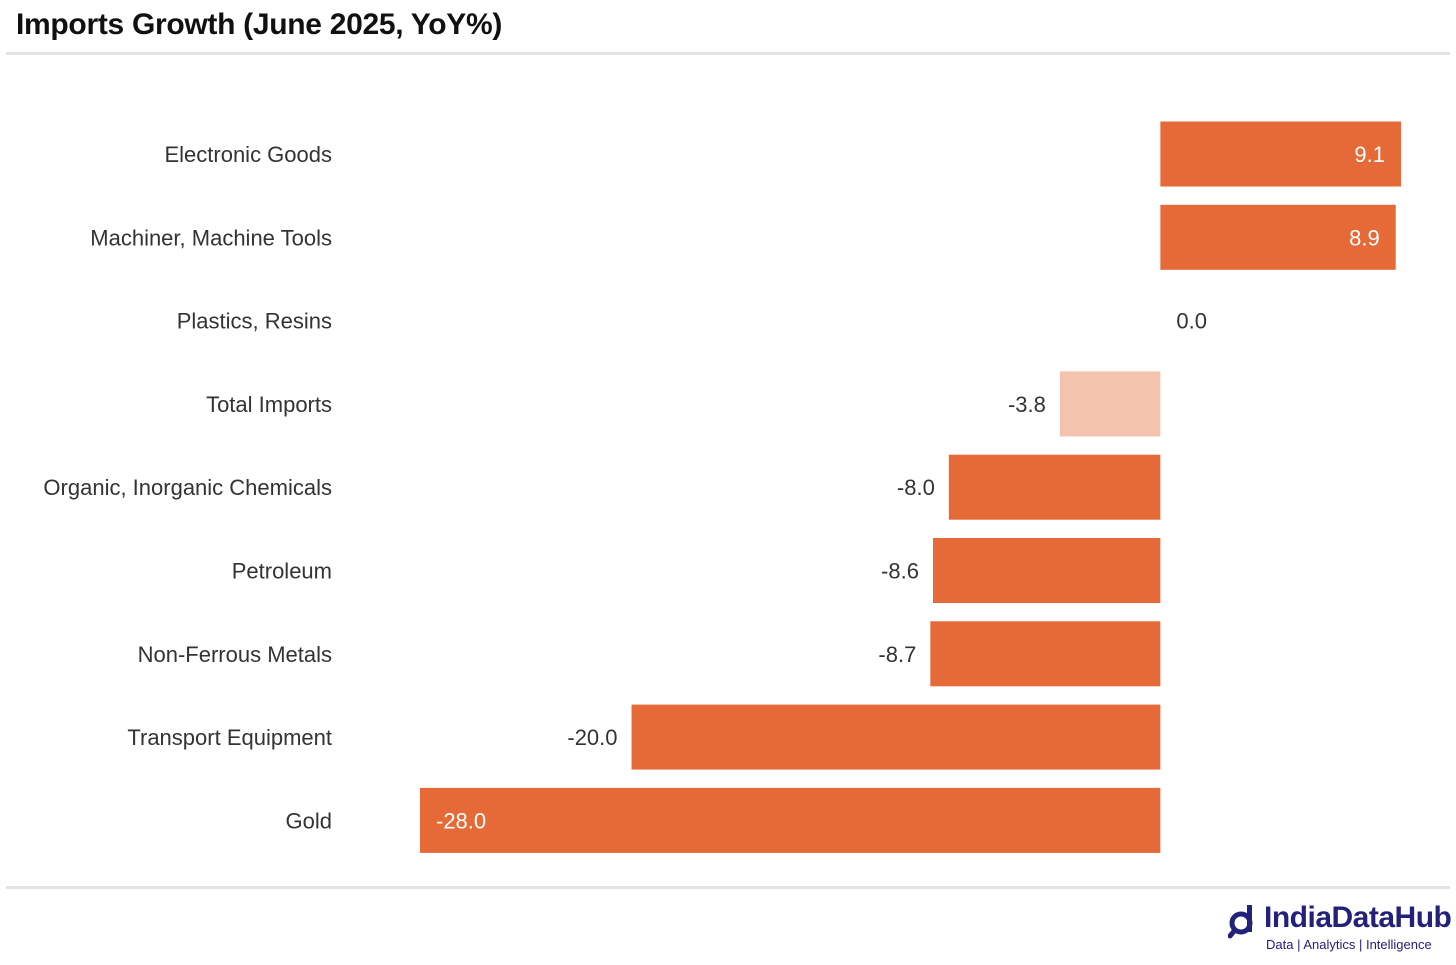  I want to click on value-label: -3.8, so click(1027, 404).